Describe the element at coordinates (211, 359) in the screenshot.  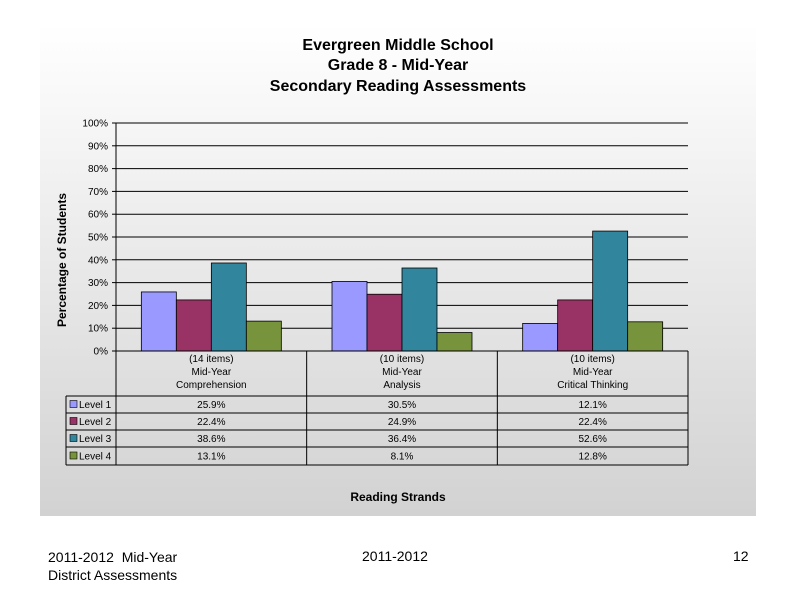
I see `category-label: (14 items)` at that location.